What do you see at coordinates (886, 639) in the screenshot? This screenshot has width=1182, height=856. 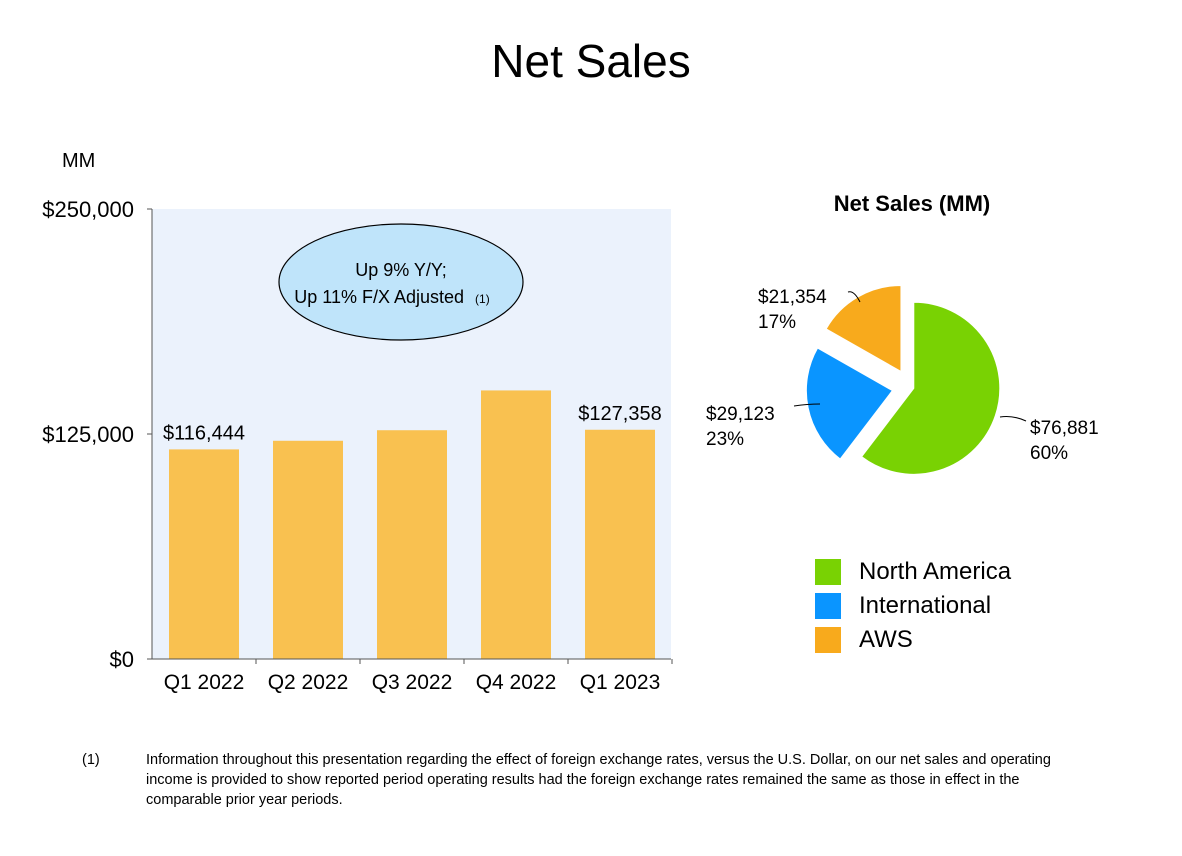 I see `legend-label-aws: AWS` at bounding box center [886, 639].